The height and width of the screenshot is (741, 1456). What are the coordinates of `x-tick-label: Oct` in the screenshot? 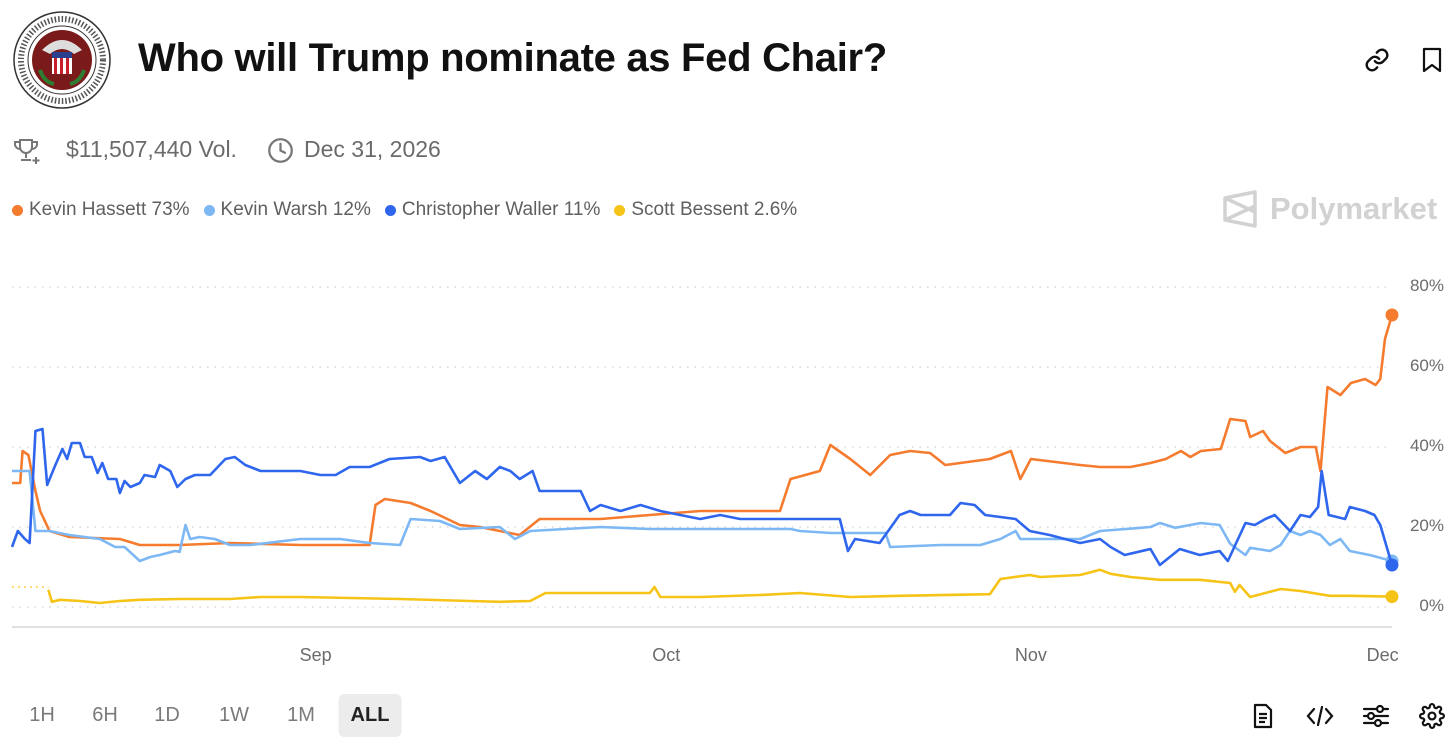 It's located at (666, 655).